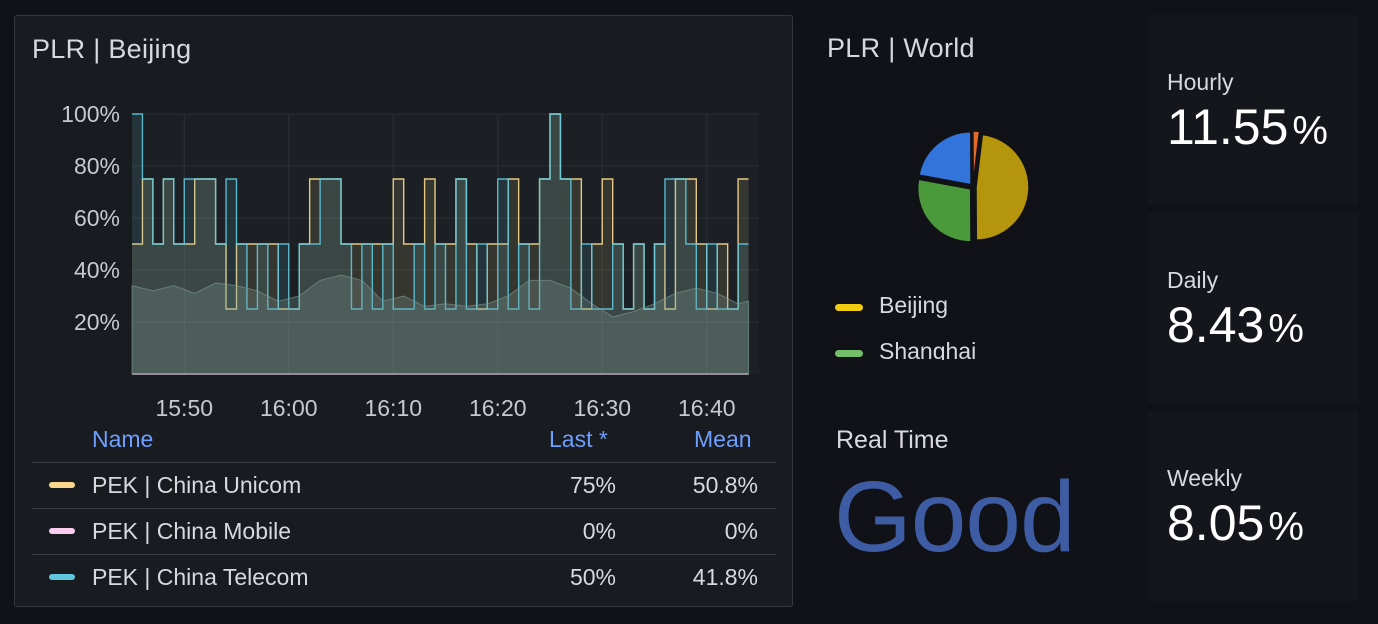  What do you see at coordinates (1216, 325) in the screenshot?
I see `stat-number: 8.43` at bounding box center [1216, 325].